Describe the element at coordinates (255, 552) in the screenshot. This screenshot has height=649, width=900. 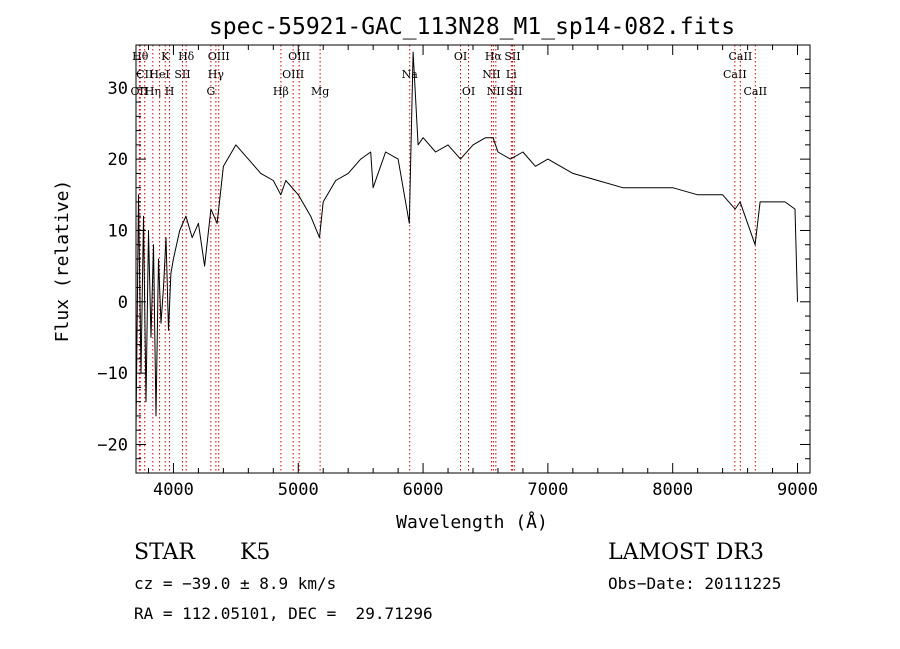
I see `object-subclass: K5` at that location.